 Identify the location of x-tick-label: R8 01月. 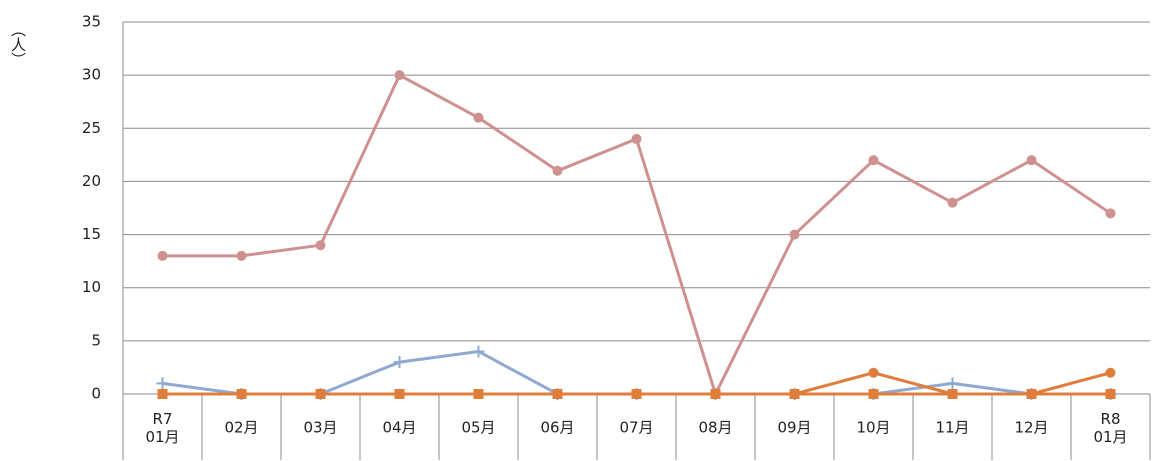
(1110, 428).